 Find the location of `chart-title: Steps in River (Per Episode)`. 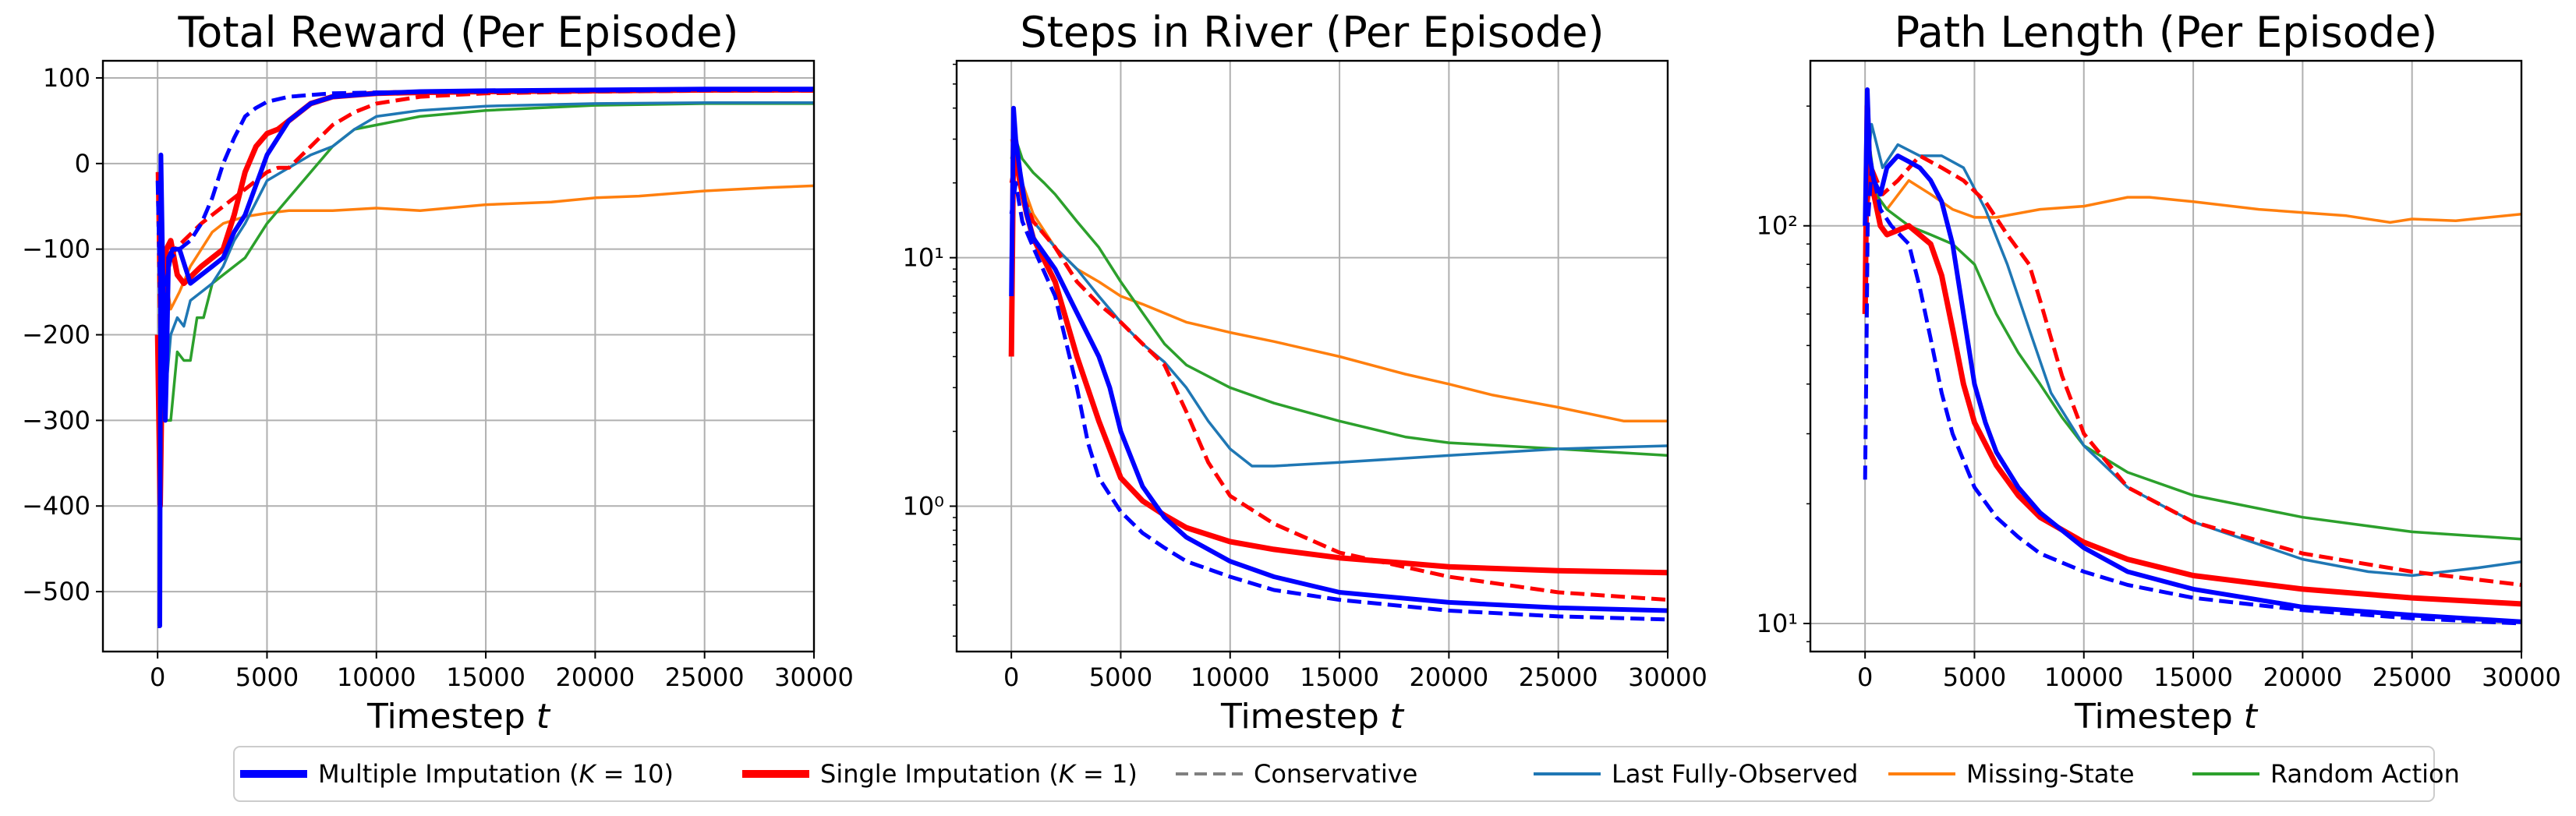

chart-title: Steps in River (Per Episode) is located at coordinates (1312, 32).